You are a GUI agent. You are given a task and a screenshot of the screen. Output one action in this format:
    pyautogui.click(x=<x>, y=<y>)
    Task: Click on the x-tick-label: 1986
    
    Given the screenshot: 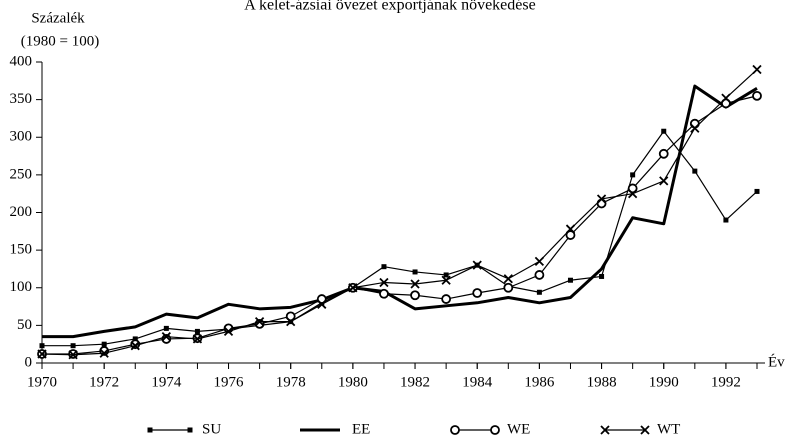 What is the action you would take?
    pyautogui.click(x=539, y=382)
    